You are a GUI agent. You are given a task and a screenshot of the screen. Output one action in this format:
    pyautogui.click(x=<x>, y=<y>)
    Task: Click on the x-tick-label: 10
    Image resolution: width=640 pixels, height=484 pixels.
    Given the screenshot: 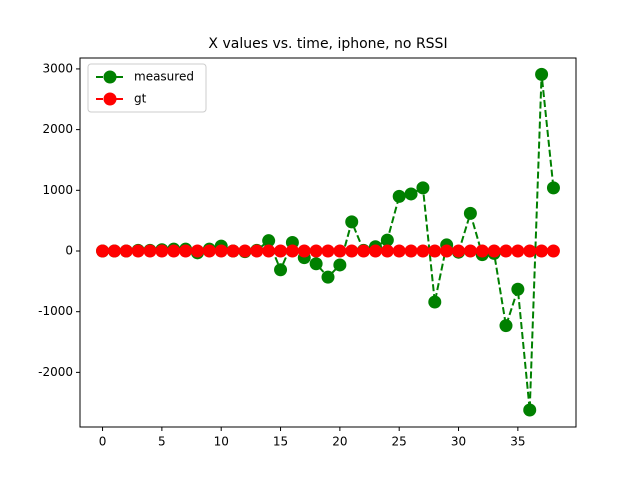 What is the action you would take?
    pyautogui.click(x=221, y=442)
    